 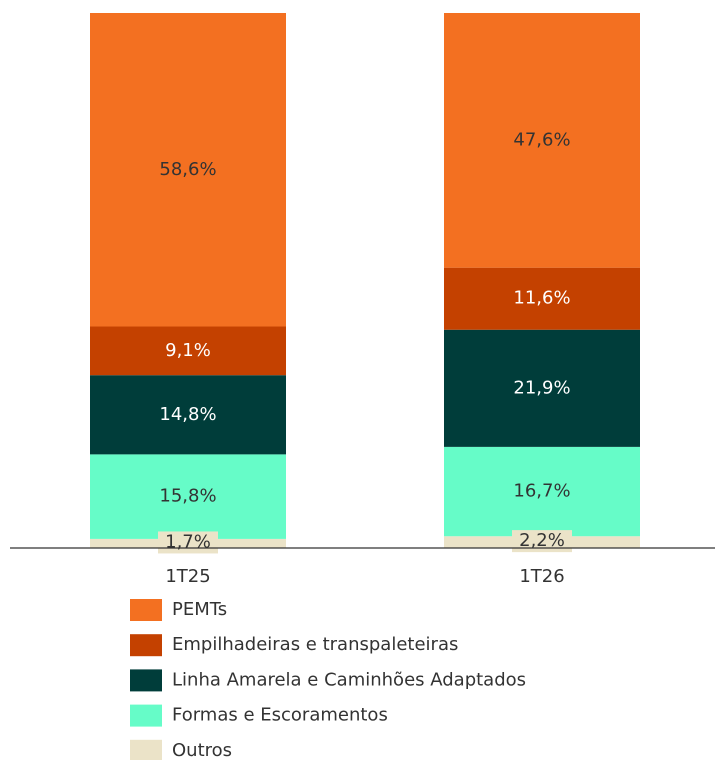 I want to click on label-background, so click(x=542, y=541).